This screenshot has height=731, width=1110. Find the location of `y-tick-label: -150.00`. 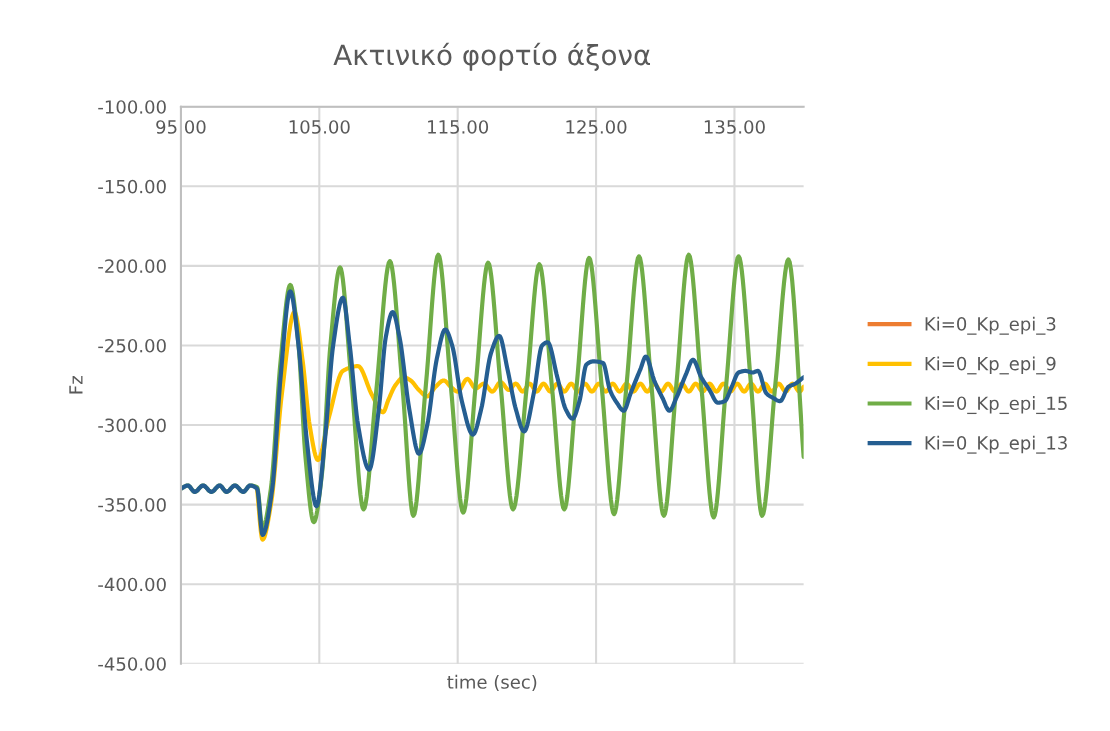

y-tick-label: -150.00 is located at coordinates (132, 186).